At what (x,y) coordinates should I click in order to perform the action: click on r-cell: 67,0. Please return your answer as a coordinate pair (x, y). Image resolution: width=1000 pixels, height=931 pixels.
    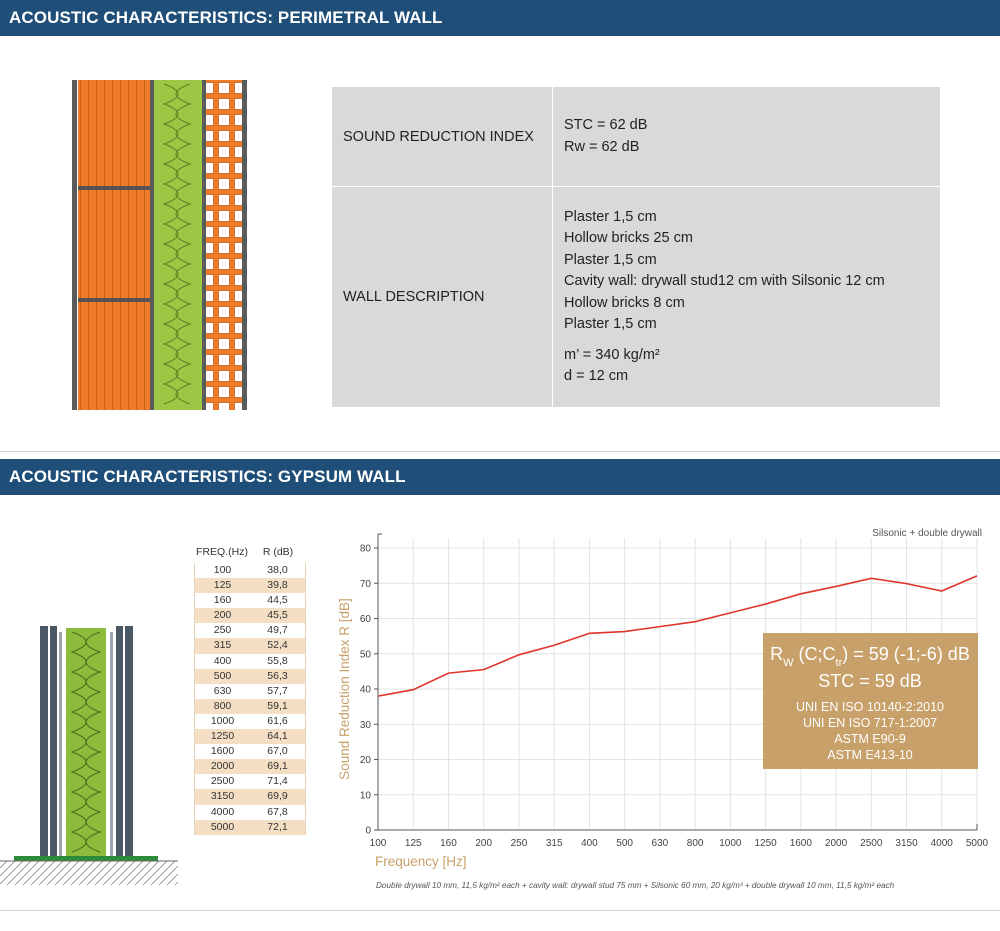
    Looking at the image, I should click on (277, 751).